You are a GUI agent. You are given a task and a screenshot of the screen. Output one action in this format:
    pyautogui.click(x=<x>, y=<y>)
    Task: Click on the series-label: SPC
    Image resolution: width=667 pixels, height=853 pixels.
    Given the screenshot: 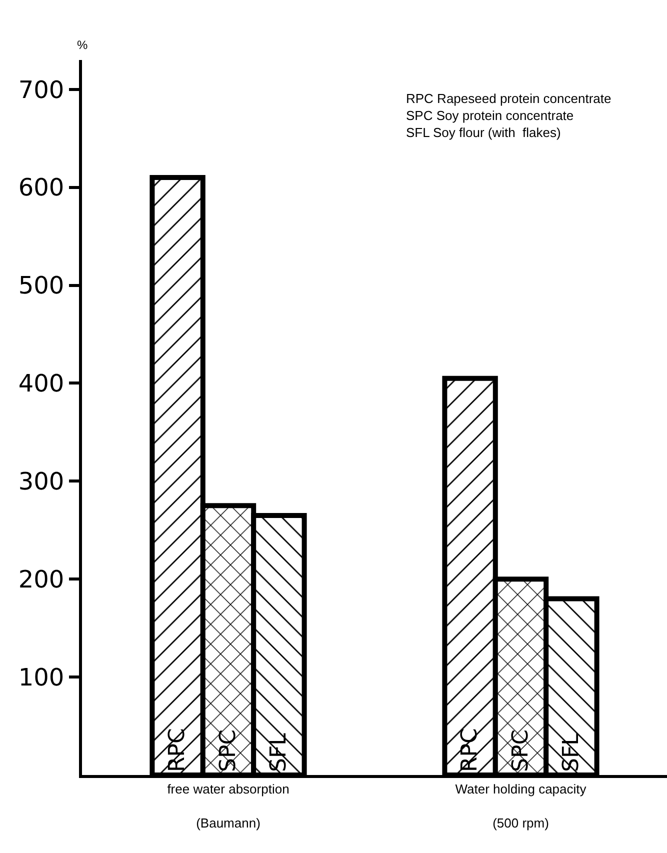 What is the action you would take?
    pyautogui.click(x=228, y=750)
    